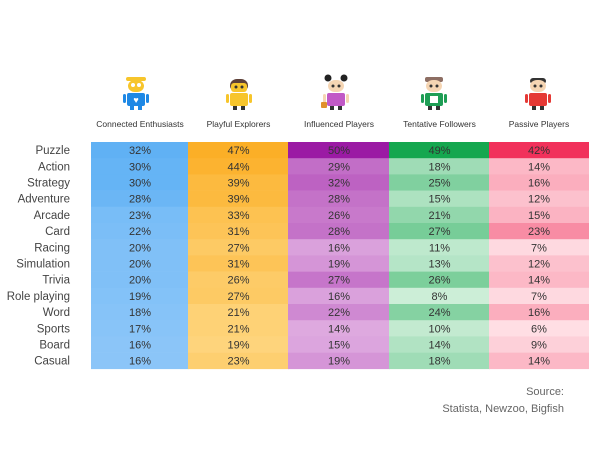  I want to click on cell-value-label: 30%, so click(140, 184).